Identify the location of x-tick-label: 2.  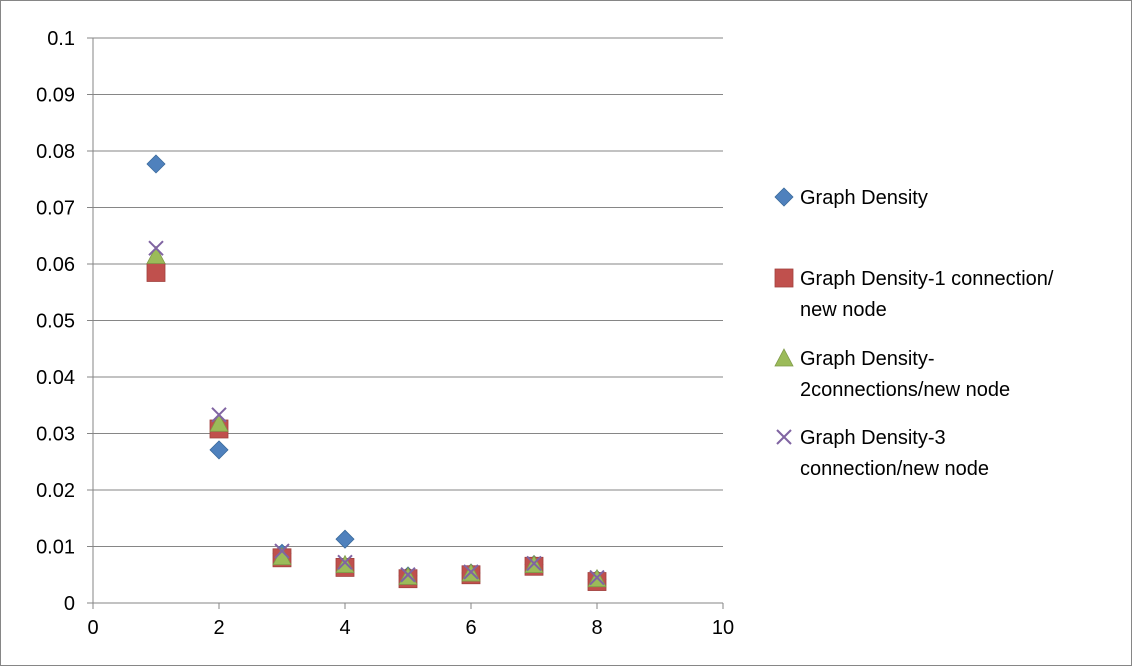
(218, 628).